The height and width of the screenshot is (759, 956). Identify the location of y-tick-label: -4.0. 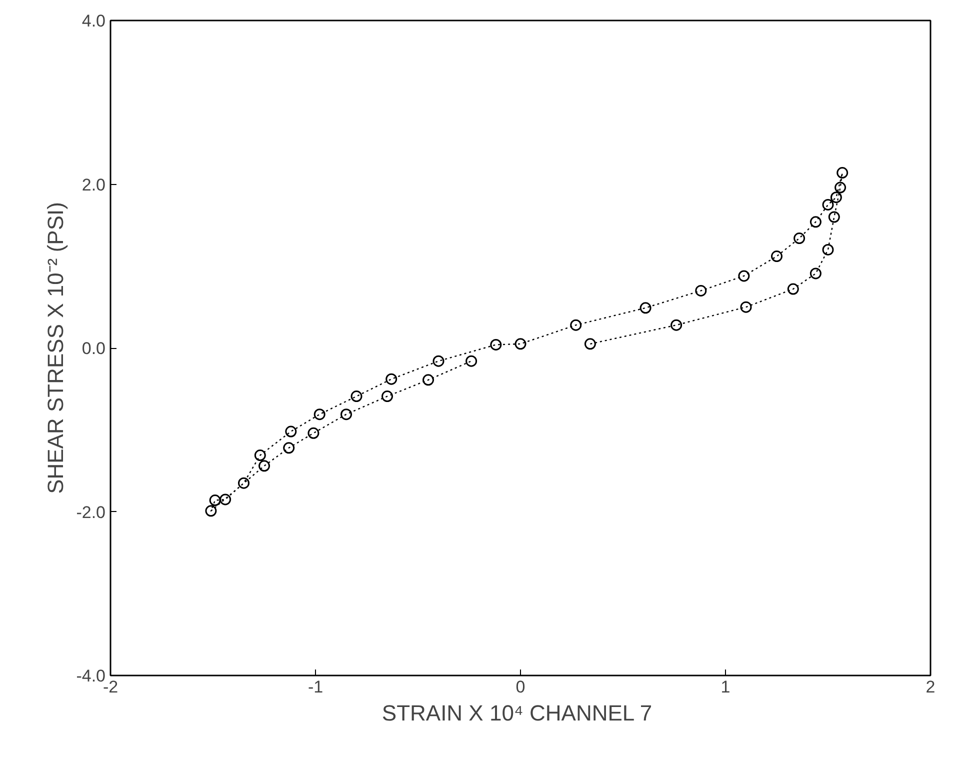
(91, 676).